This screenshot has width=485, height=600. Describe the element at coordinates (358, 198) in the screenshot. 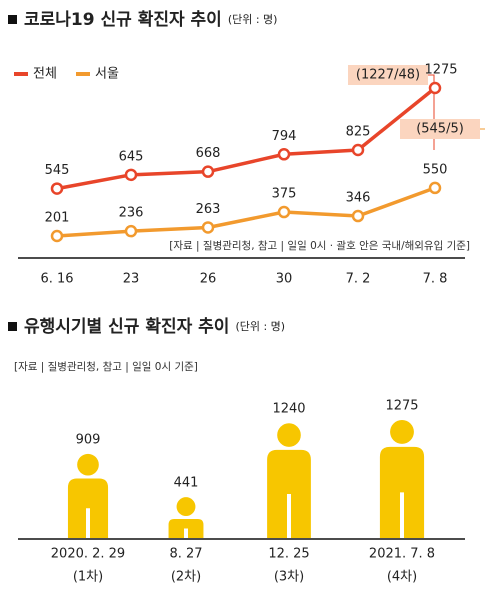

I see `data-label: 346` at that location.